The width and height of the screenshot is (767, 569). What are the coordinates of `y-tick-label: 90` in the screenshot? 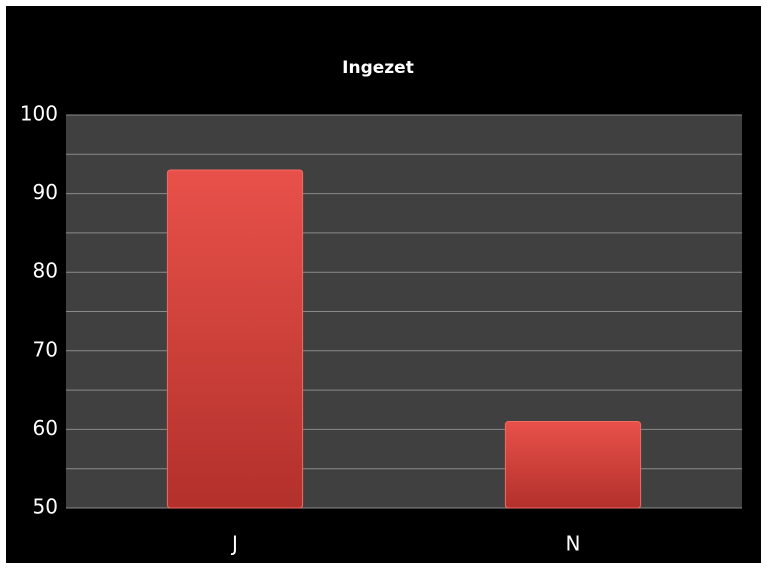 It's located at (45, 192).